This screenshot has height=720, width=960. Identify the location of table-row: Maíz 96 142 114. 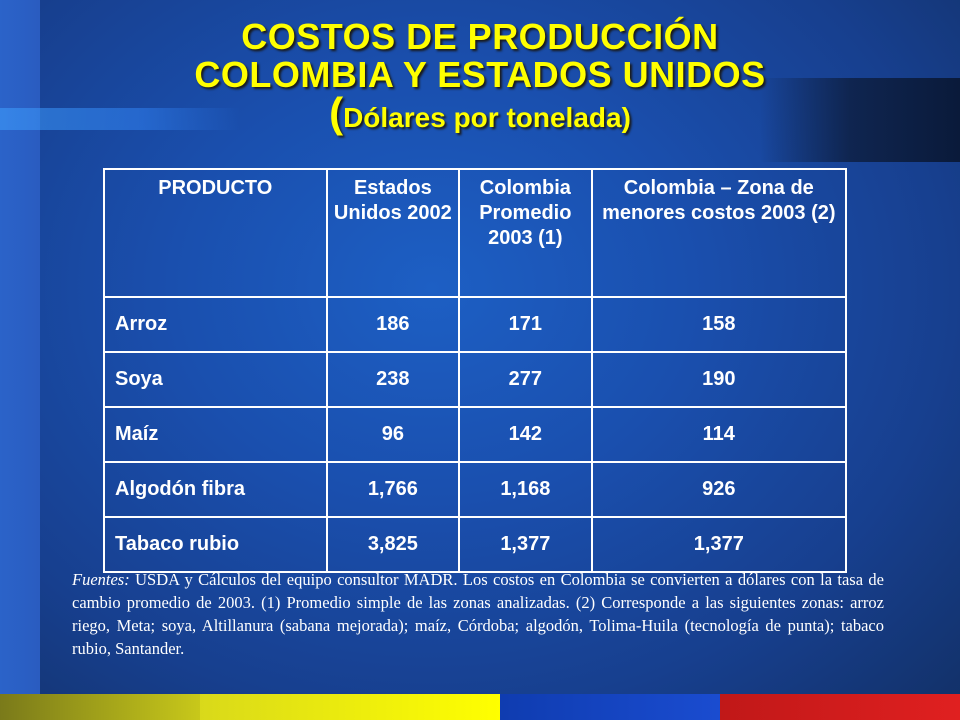
(475, 434).